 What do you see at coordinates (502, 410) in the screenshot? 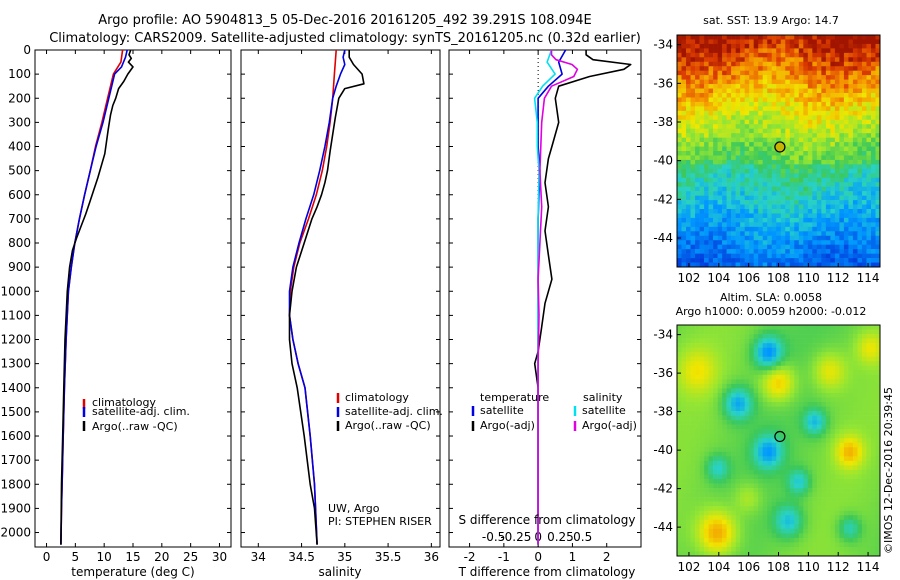
I see `legend-t-satellite: satellite` at bounding box center [502, 410].